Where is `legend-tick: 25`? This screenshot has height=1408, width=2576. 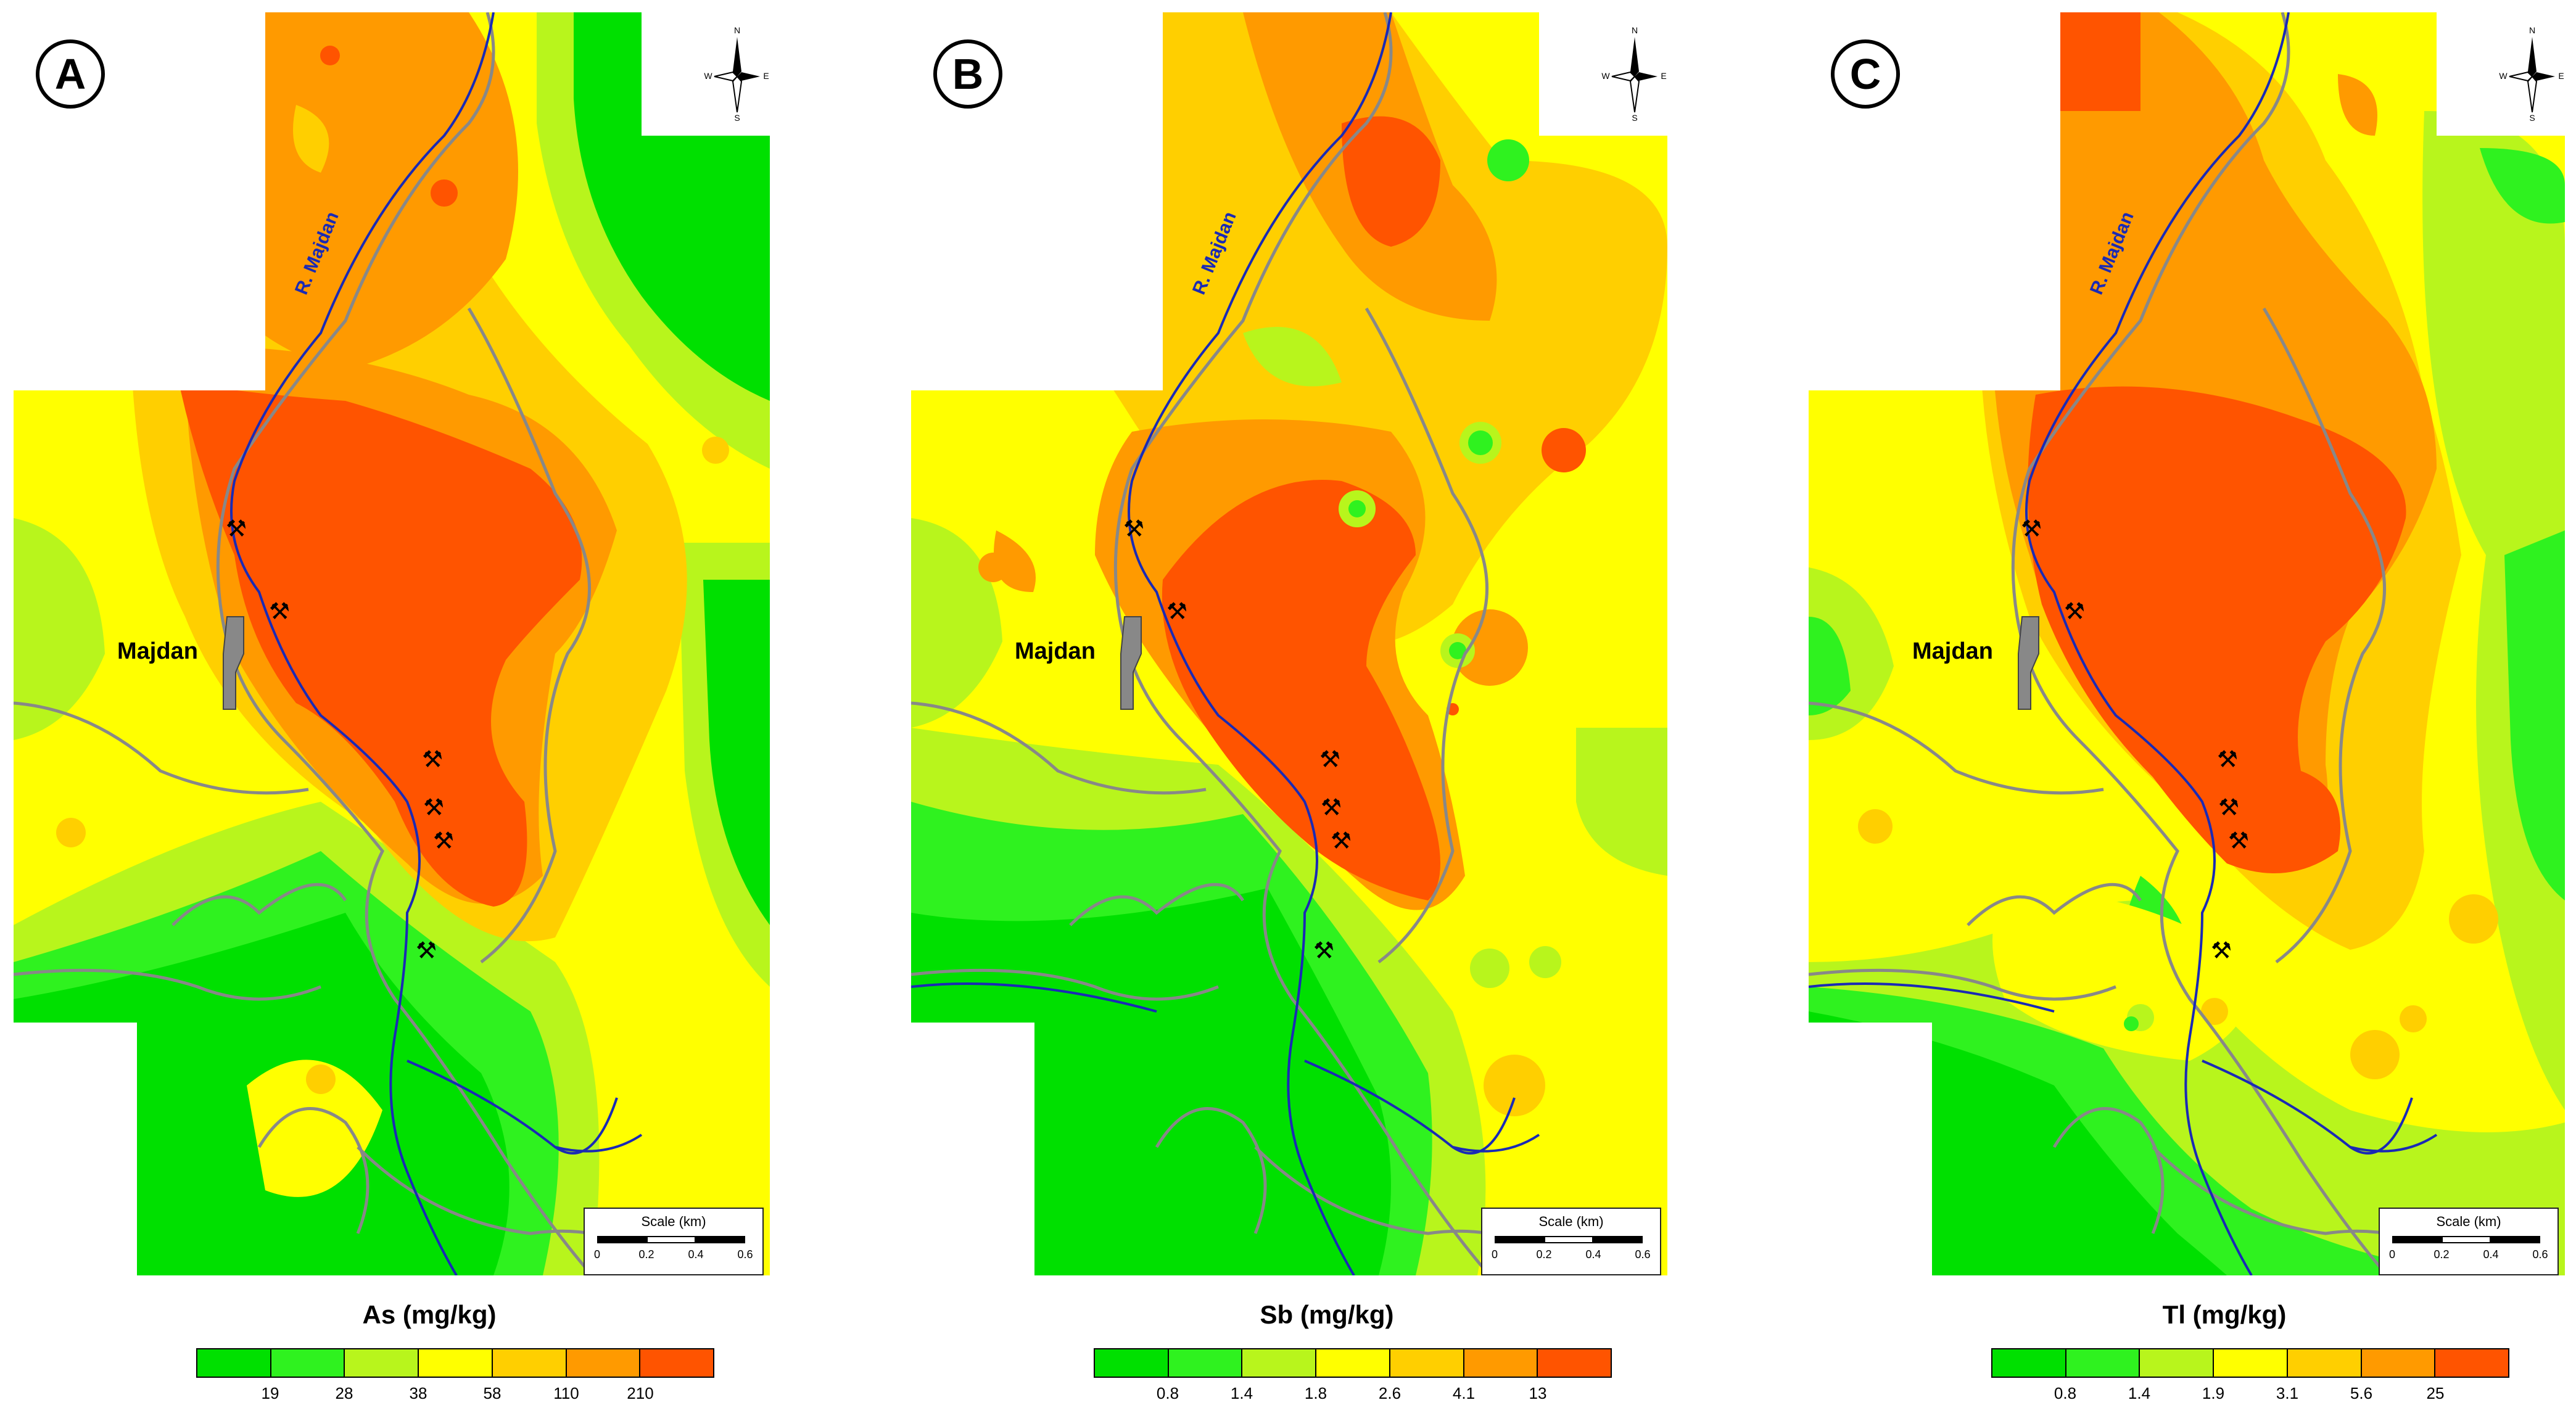 legend-tick: 25 is located at coordinates (2435, 1393).